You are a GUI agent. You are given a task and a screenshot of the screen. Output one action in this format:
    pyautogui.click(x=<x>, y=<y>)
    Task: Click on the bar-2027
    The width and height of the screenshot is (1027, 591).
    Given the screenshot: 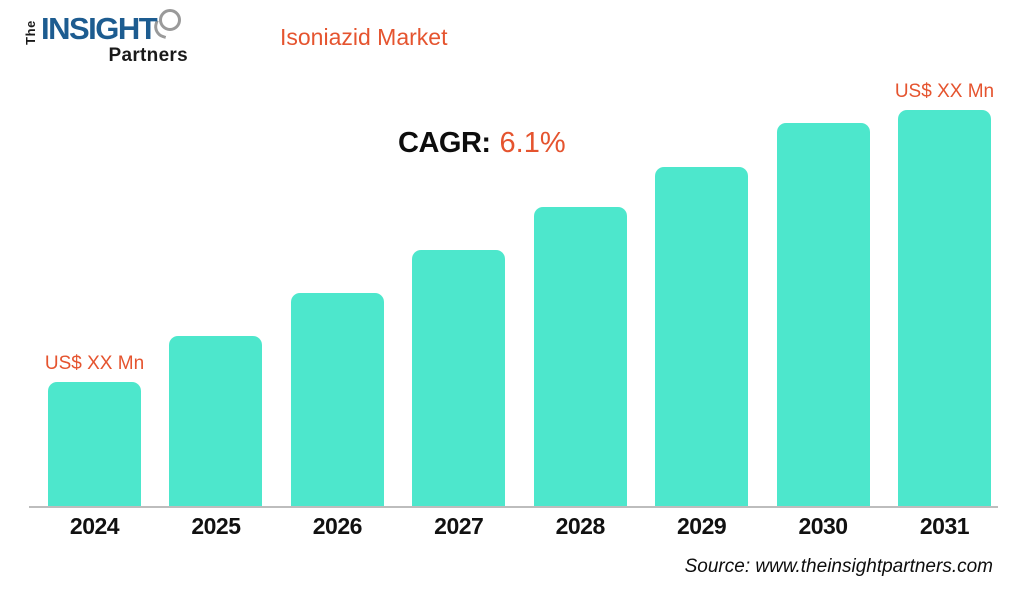 What is the action you would take?
    pyautogui.click(x=459, y=378)
    